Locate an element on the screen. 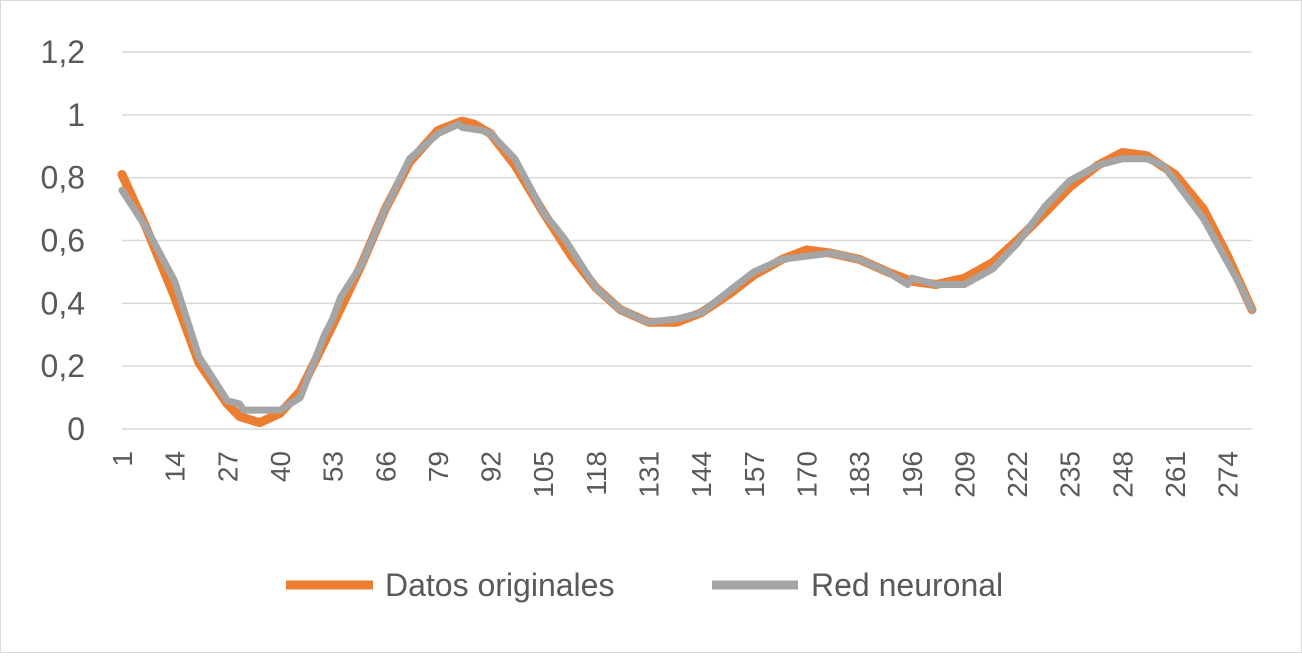  y-tick-label: 0,2 is located at coordinates (63, 366).